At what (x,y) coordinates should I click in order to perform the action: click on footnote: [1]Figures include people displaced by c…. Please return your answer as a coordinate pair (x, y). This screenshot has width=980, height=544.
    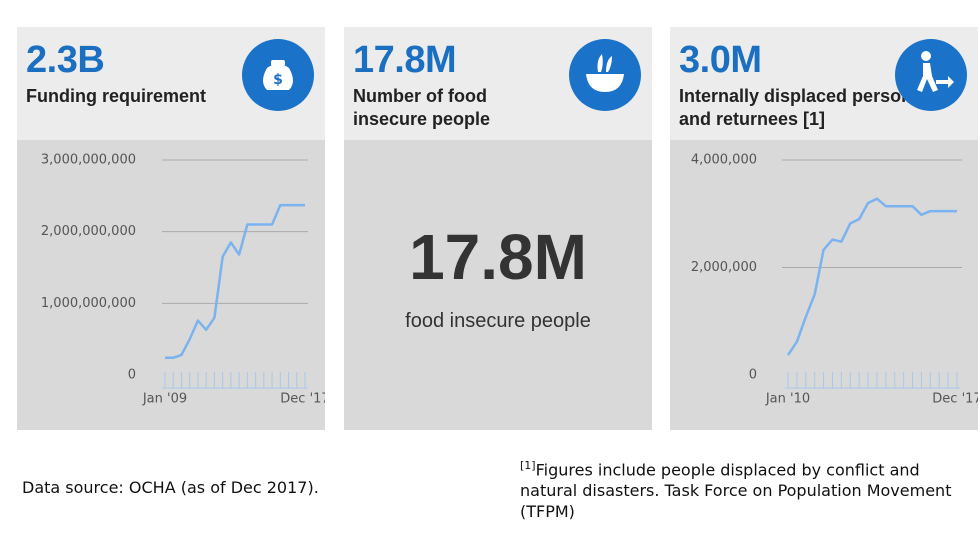
    Looking at the image, I should click on (745, 488).